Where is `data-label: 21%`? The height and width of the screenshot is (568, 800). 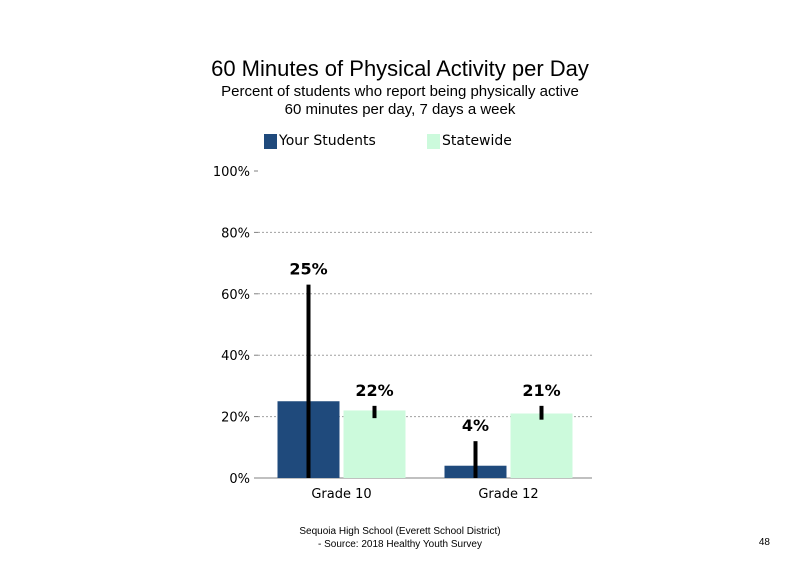 data-label: 21% is located at coordinates (541, 390).